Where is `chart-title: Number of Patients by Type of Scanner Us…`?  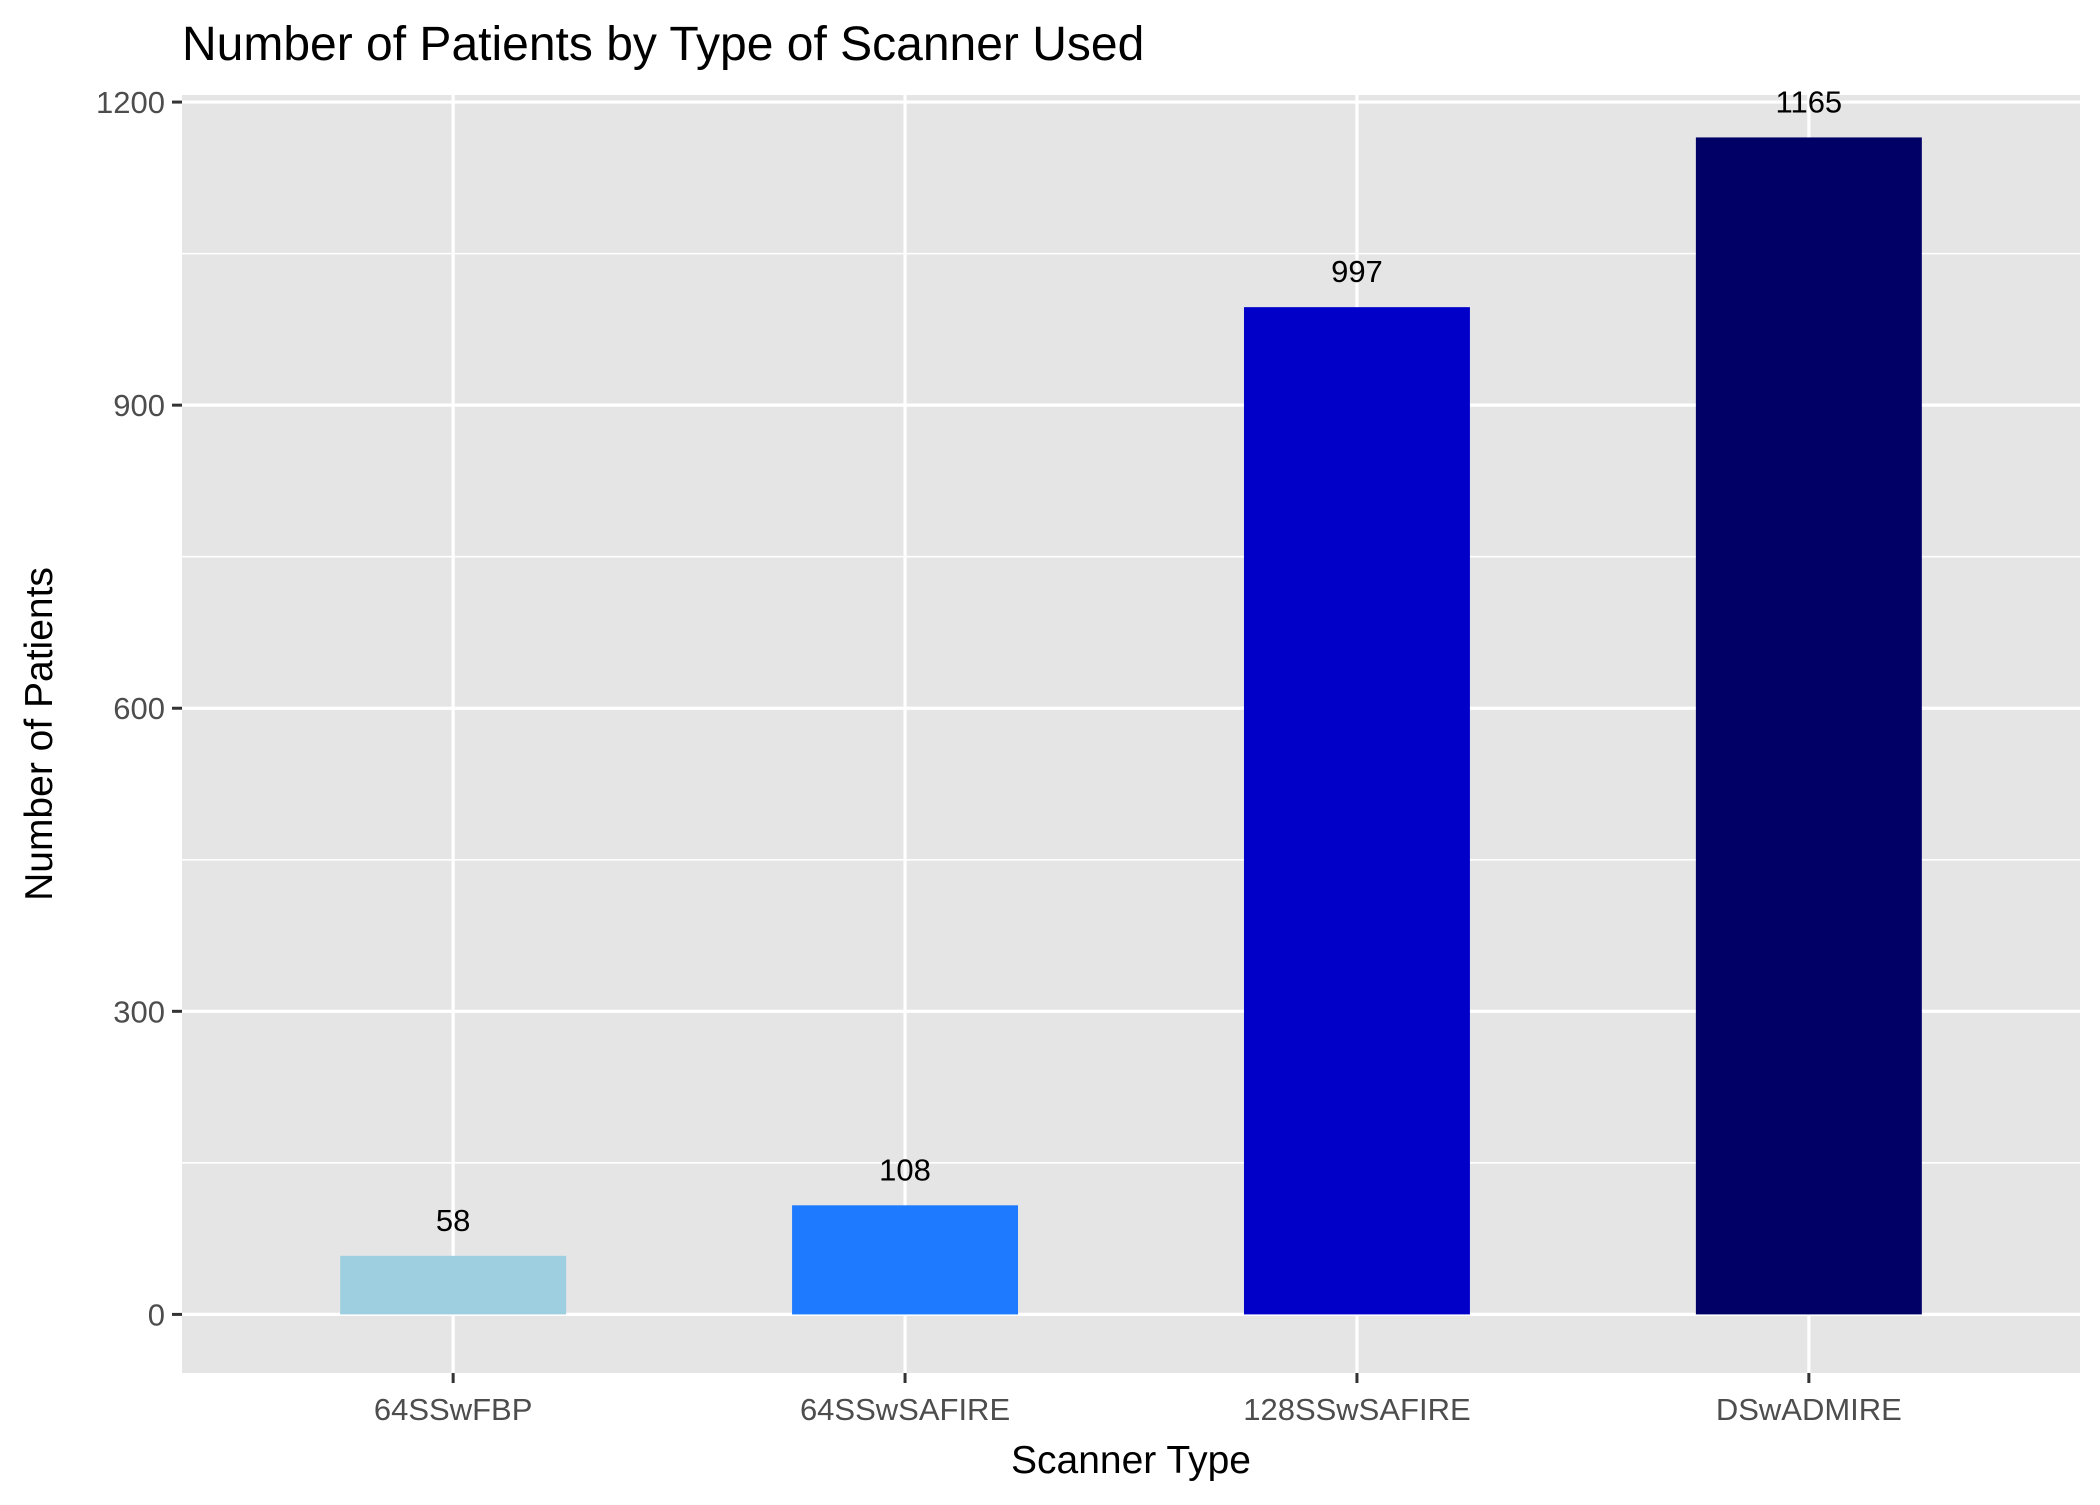 chart-title: Number of Patients by Type of Scanner Us… is located at coordinates (663, 44).